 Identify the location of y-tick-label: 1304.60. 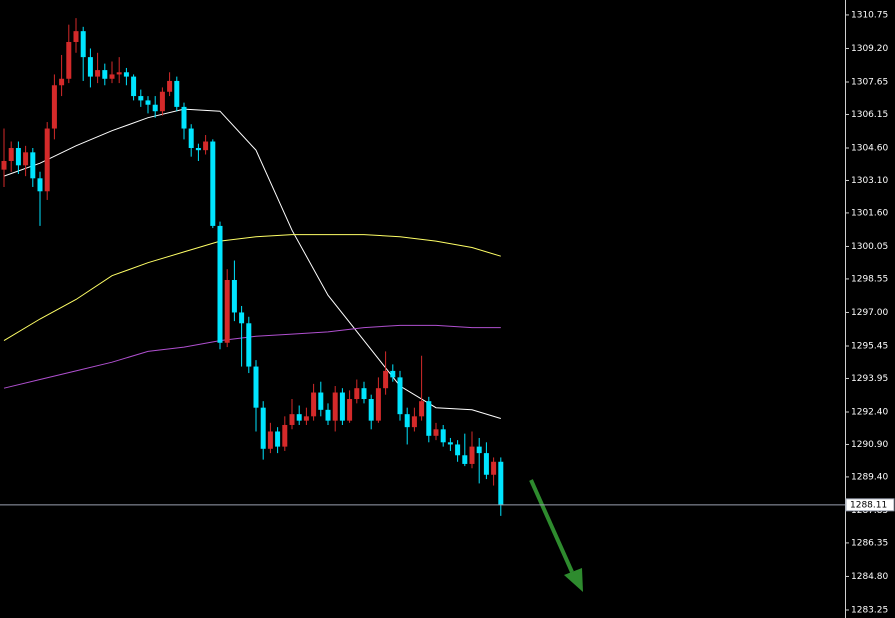
(869, 149).